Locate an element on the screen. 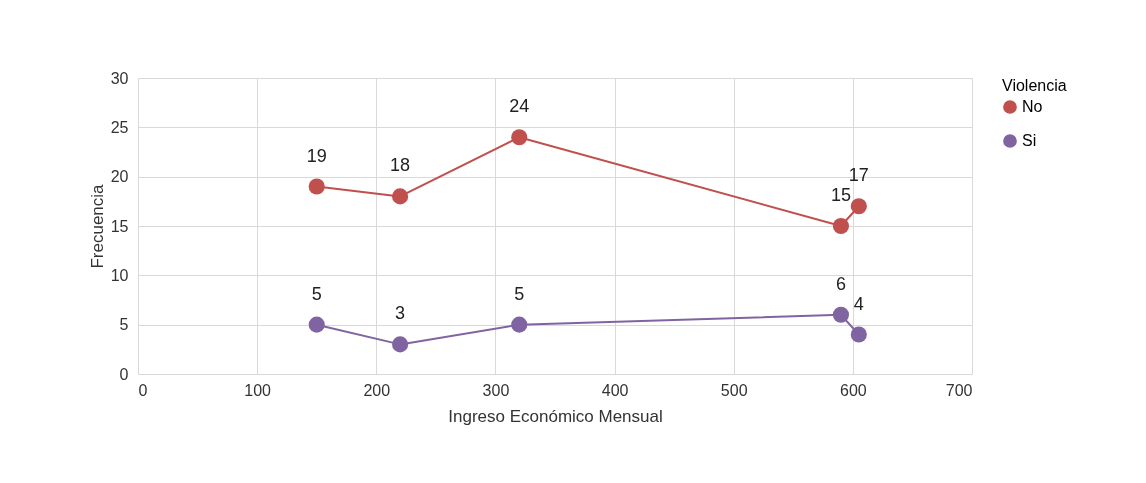  data-label: 3 is located at coordinates (400, 313).